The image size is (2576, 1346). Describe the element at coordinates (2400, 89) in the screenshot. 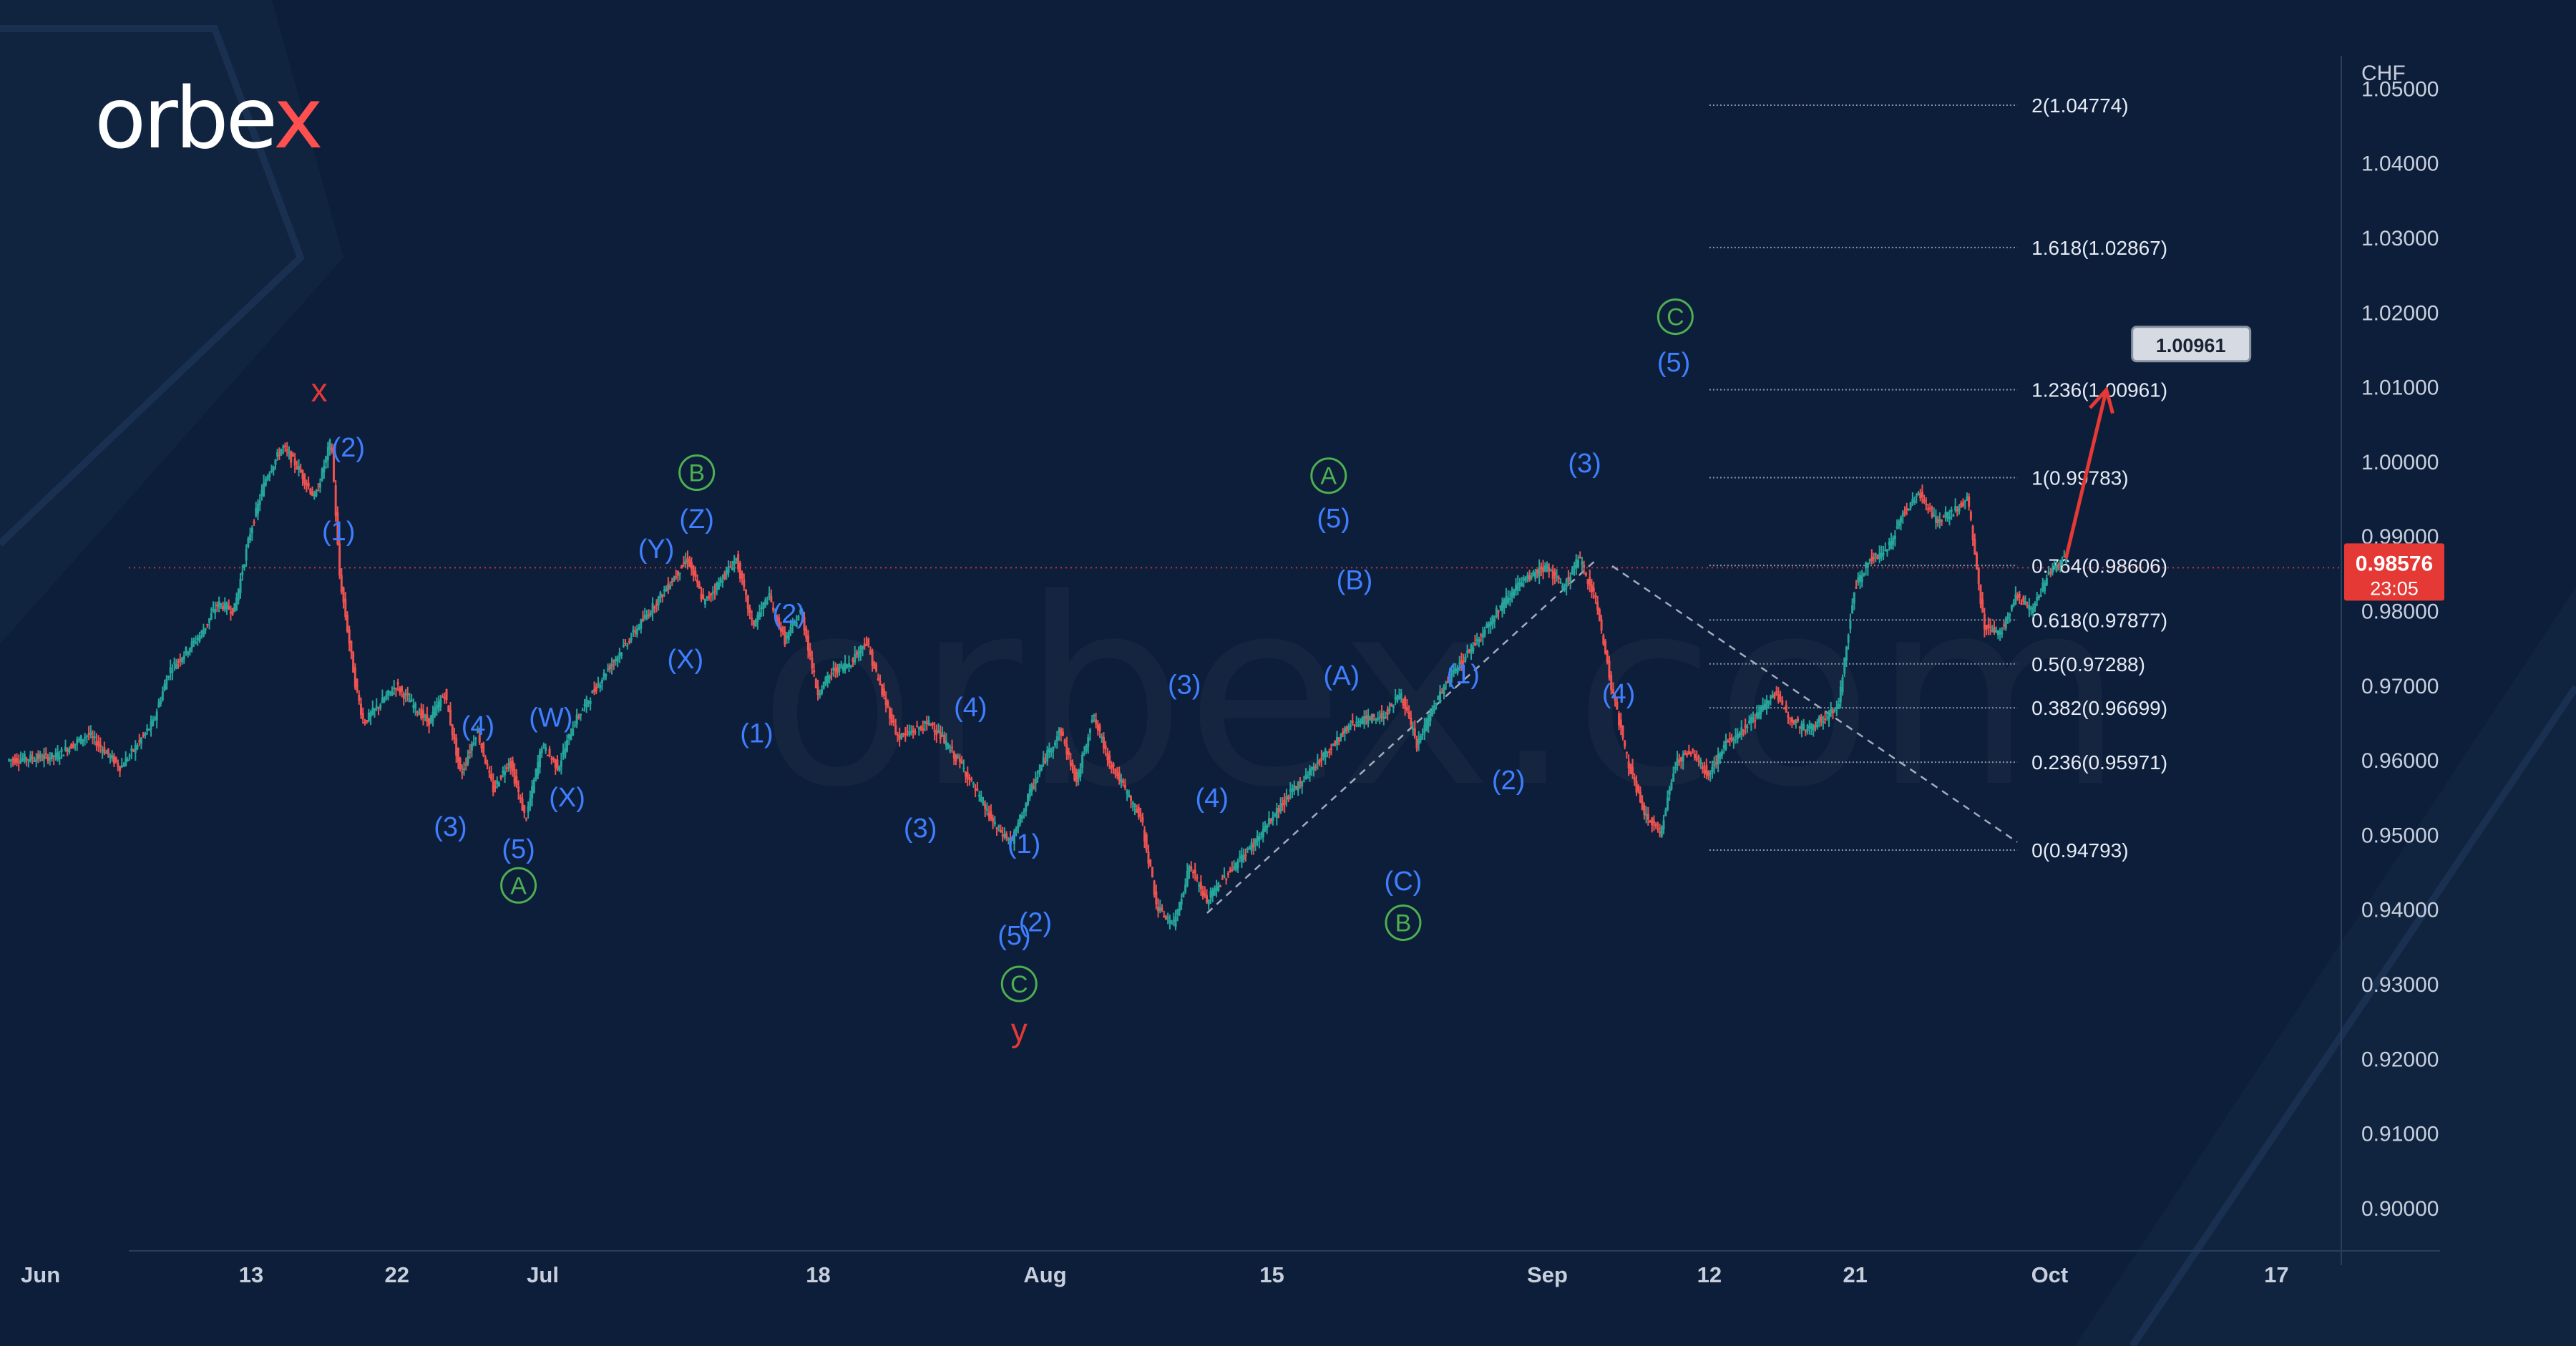

I see `y-tick-label: 1.05000` at that location.